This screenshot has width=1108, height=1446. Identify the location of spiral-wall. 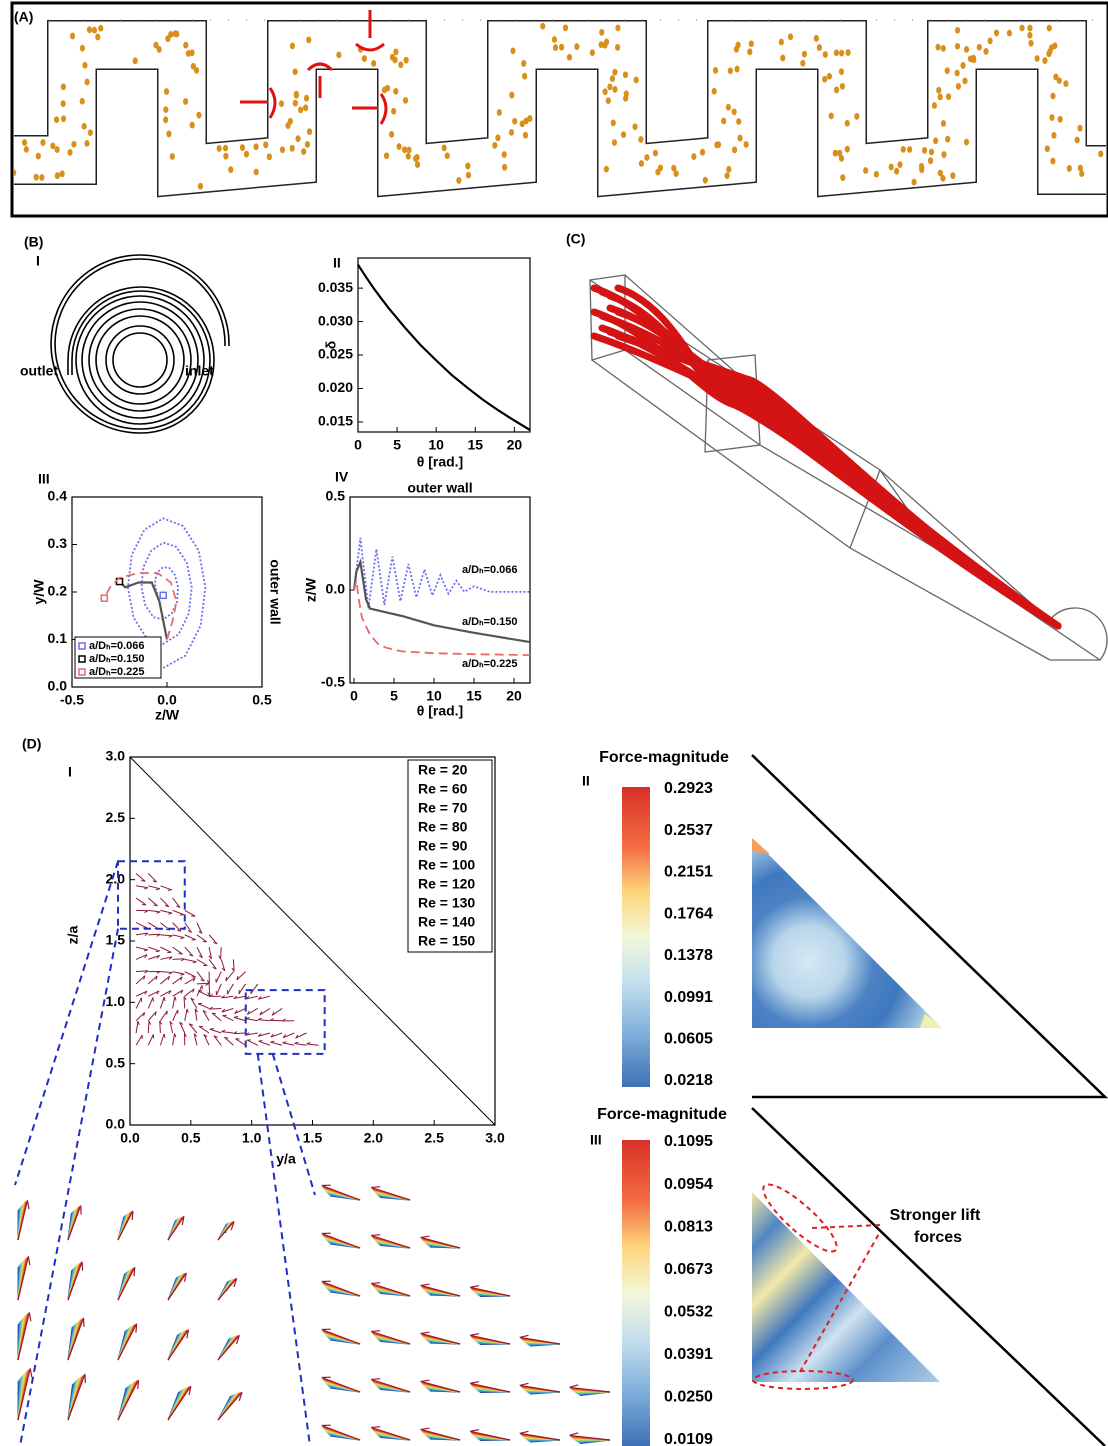
(140, 360).